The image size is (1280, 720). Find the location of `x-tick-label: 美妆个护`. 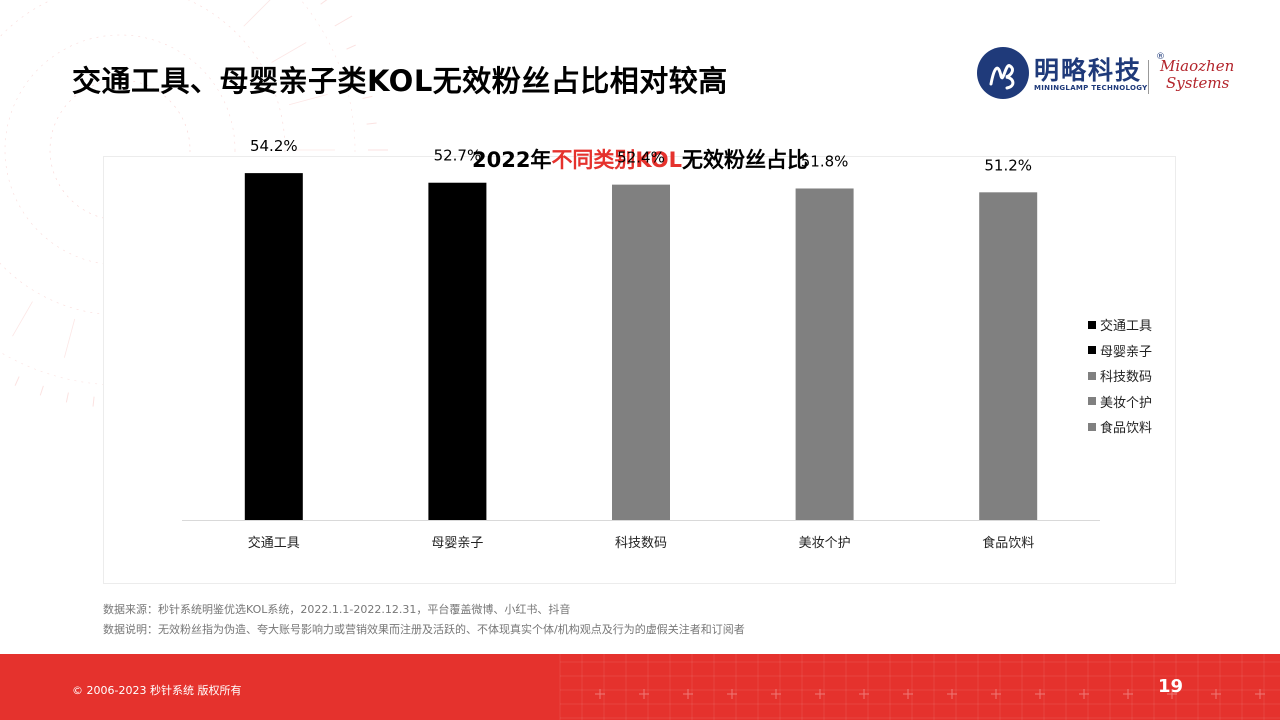

x-tick-label: 美妆个护 is located at coordinates (825, 543).